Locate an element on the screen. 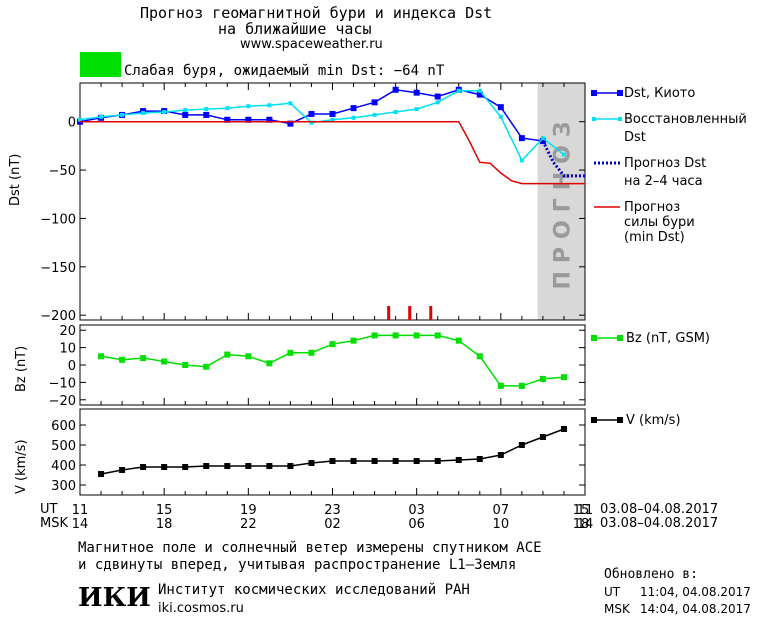  legend-v: V (km/s) is located at coordinates (653, 420).